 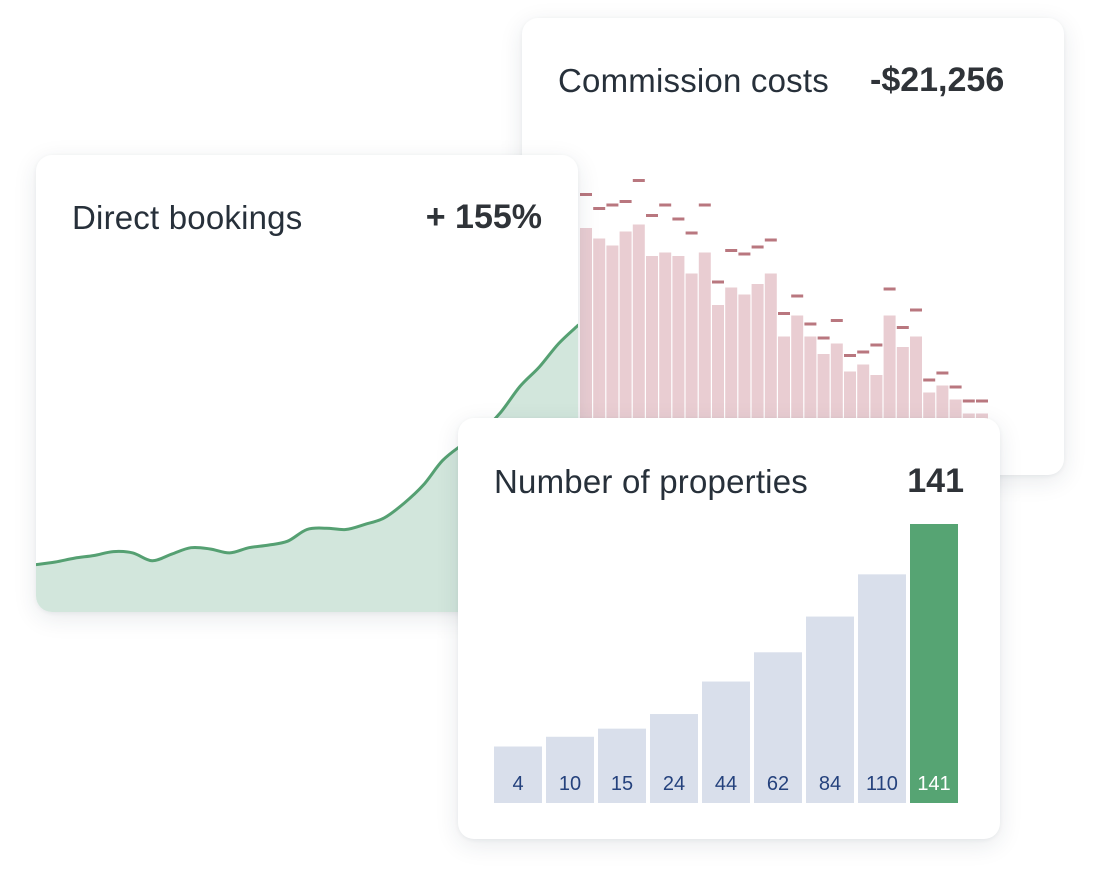 What do you see at coordinates (726, 784) in the screenshot?
I see `properties-bar-label: 44` at bounding box center [726, 784].